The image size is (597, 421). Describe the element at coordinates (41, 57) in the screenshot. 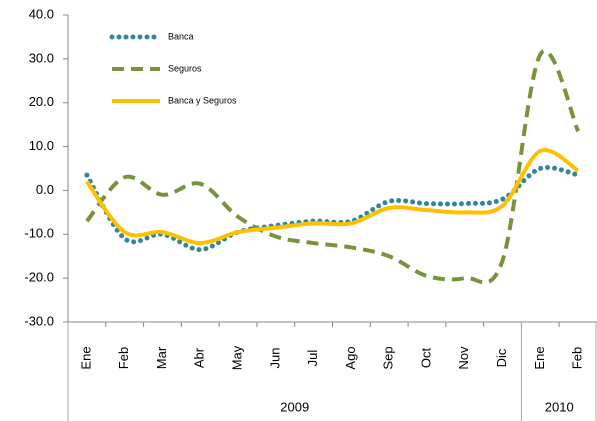

I see `y-tick-label: 30.0` at that location.